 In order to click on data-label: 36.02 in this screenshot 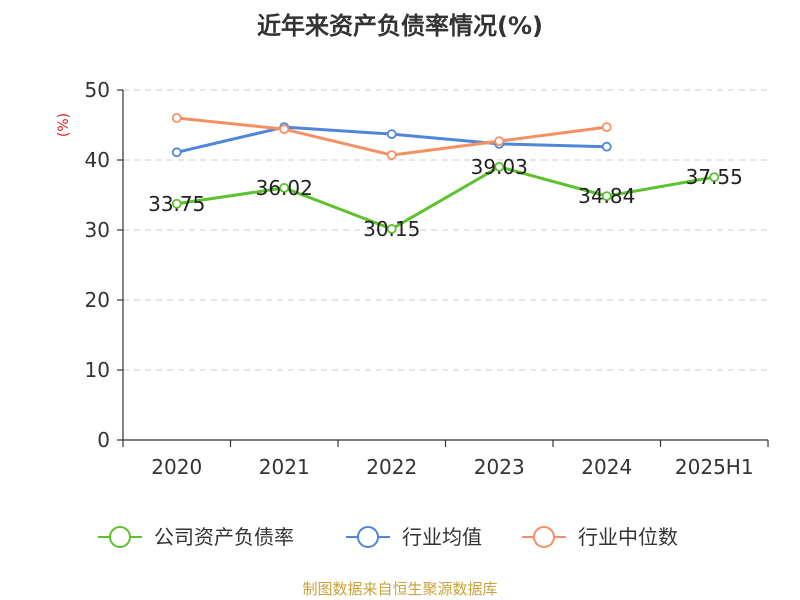, I will do `click(284, 188)`.